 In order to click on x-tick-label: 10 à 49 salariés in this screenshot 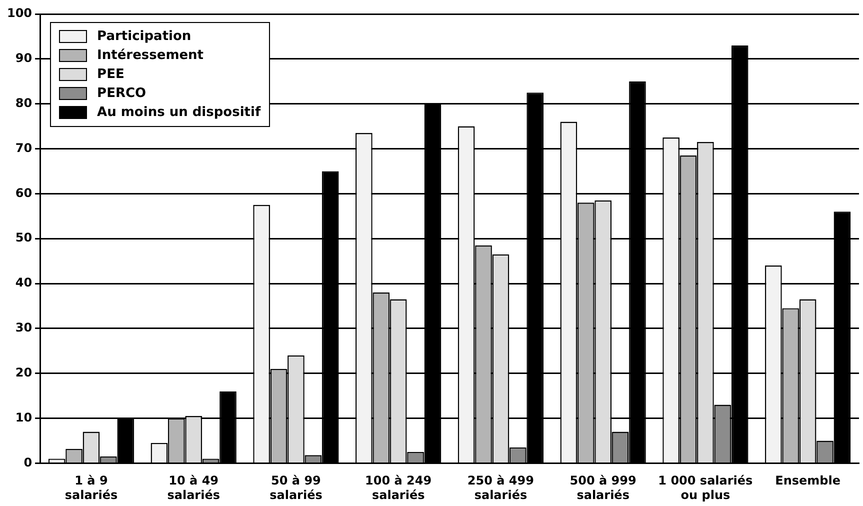, I will do `click(193, 488)`.